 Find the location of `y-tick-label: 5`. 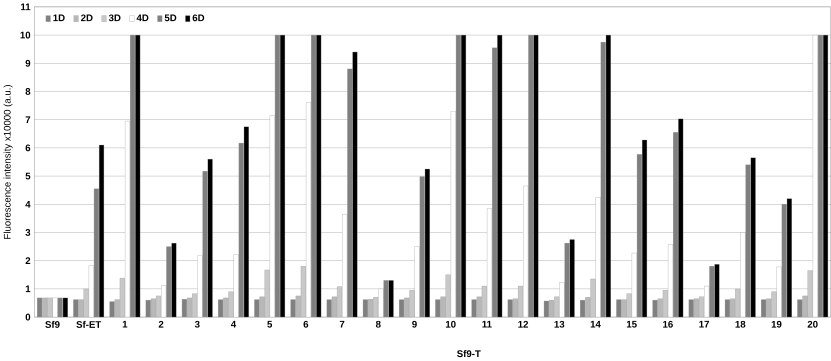

y-tick-label: 5 is located at coordinates (28, 176).